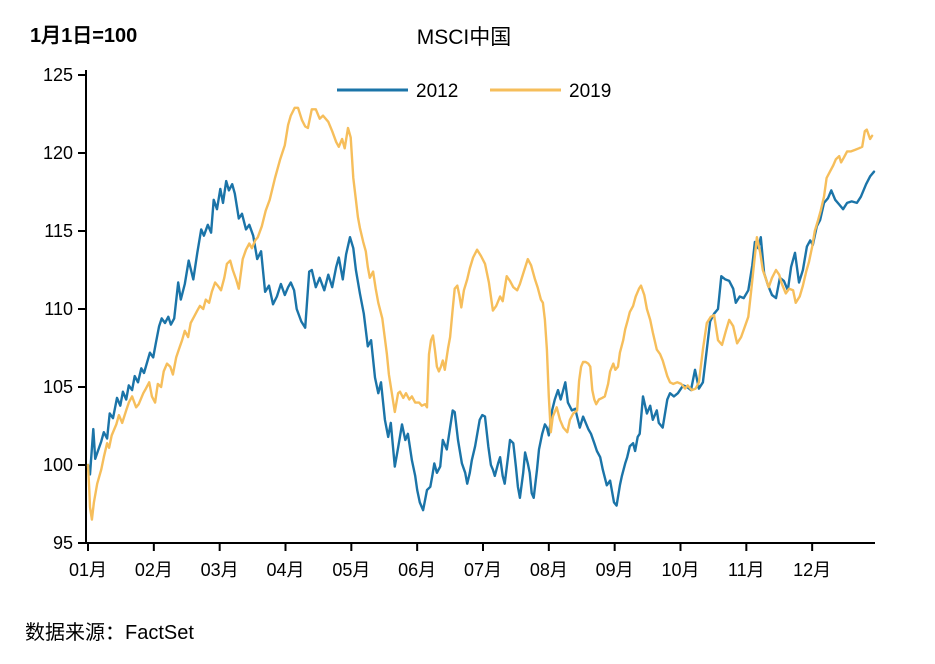 The height and width of the screenshot is (664, 935). Describe the element at coordinates (464, 37) in the screenshot. I see `chart-title: MSCI中国` at that location.